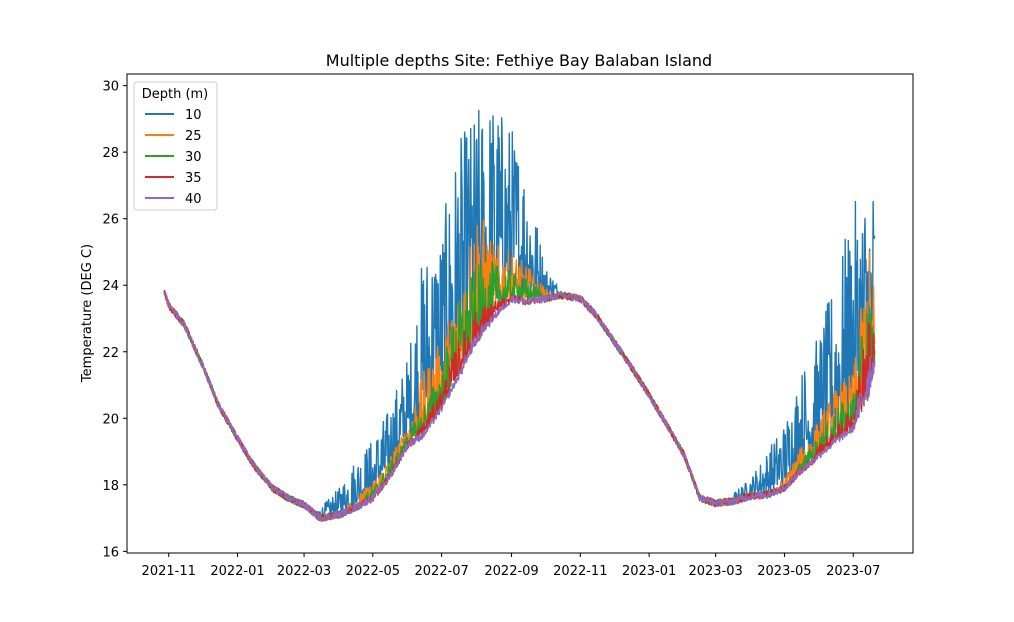 The height and width of the screenshot is (622, 1014). I want to click on legend-label-10: 10, so click(193, 115).